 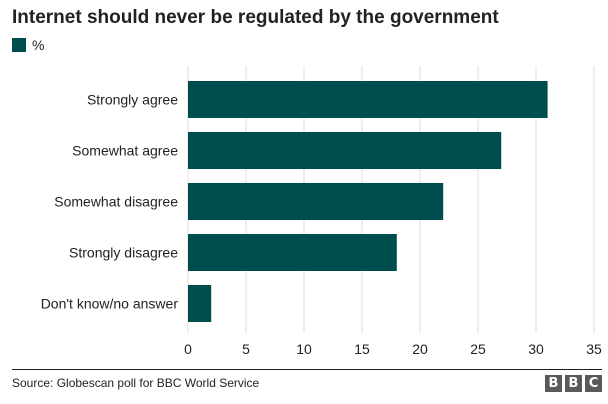 I want to click on x-tick-label: 25, so click(x=478, y=349).